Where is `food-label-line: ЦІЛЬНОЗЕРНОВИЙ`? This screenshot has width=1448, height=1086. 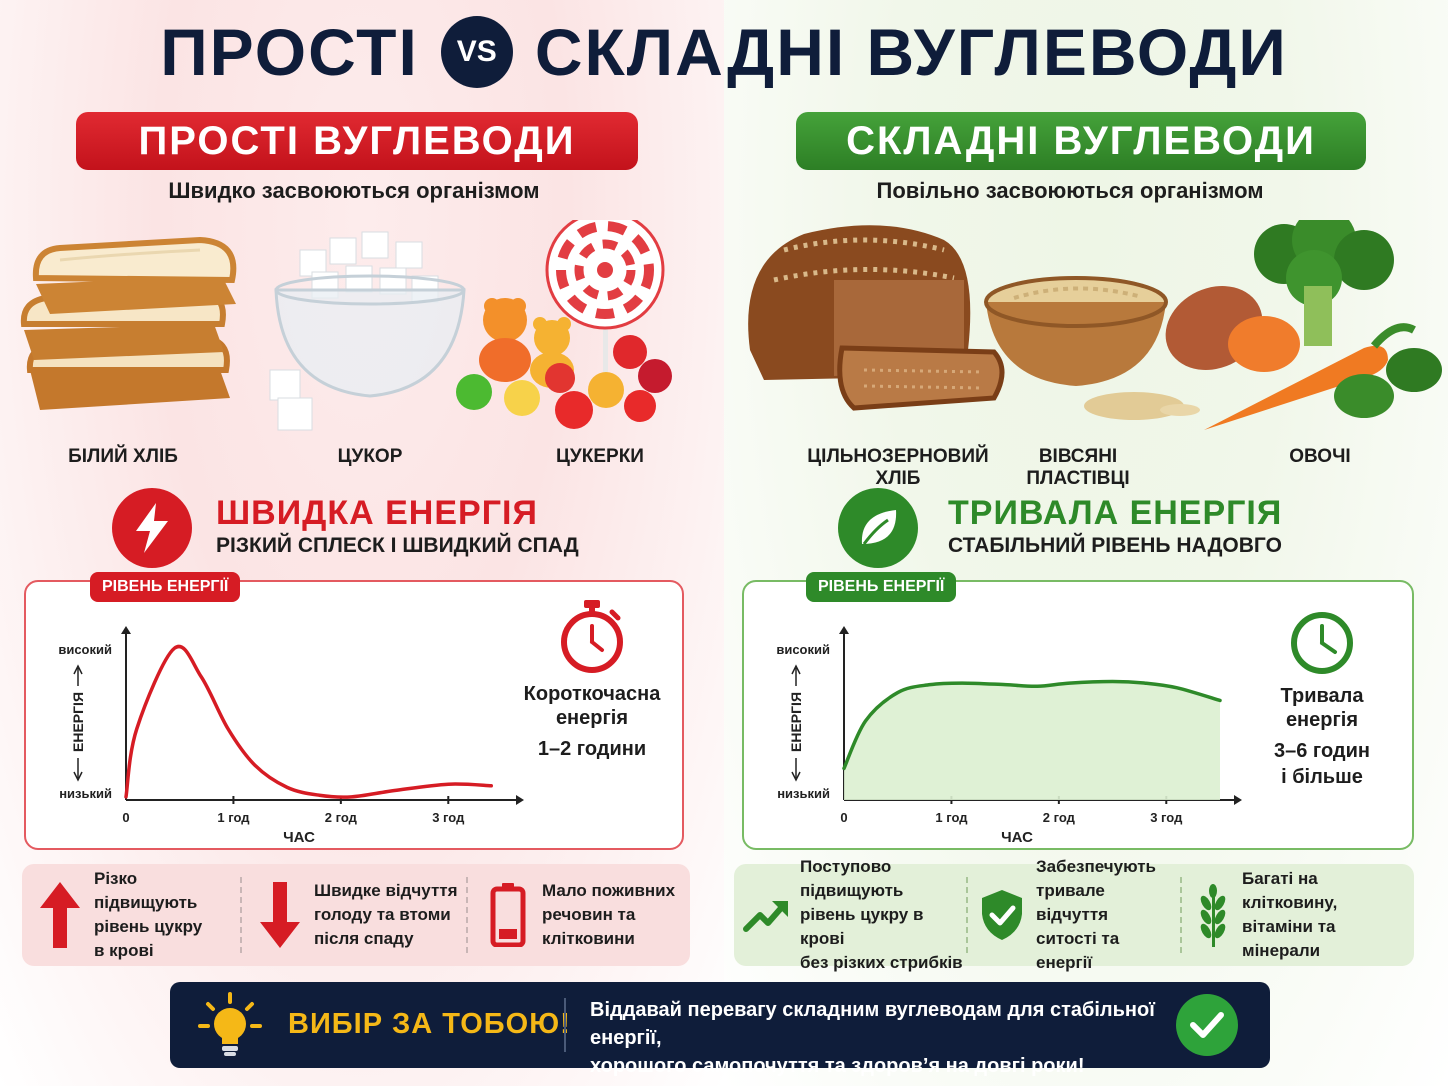
food-label-line: ЦІЛЬНОЗЕРНОВИЙ is located at coordinates (898, 456).